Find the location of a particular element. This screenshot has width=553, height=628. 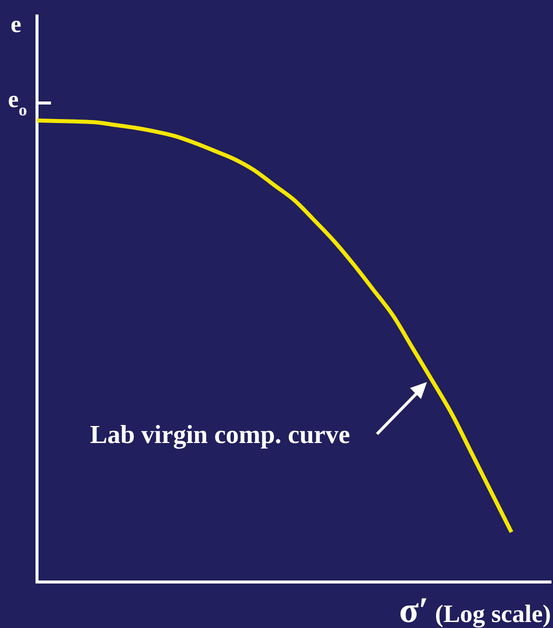

y-axis-title: e is located at coordinates (16, 25).